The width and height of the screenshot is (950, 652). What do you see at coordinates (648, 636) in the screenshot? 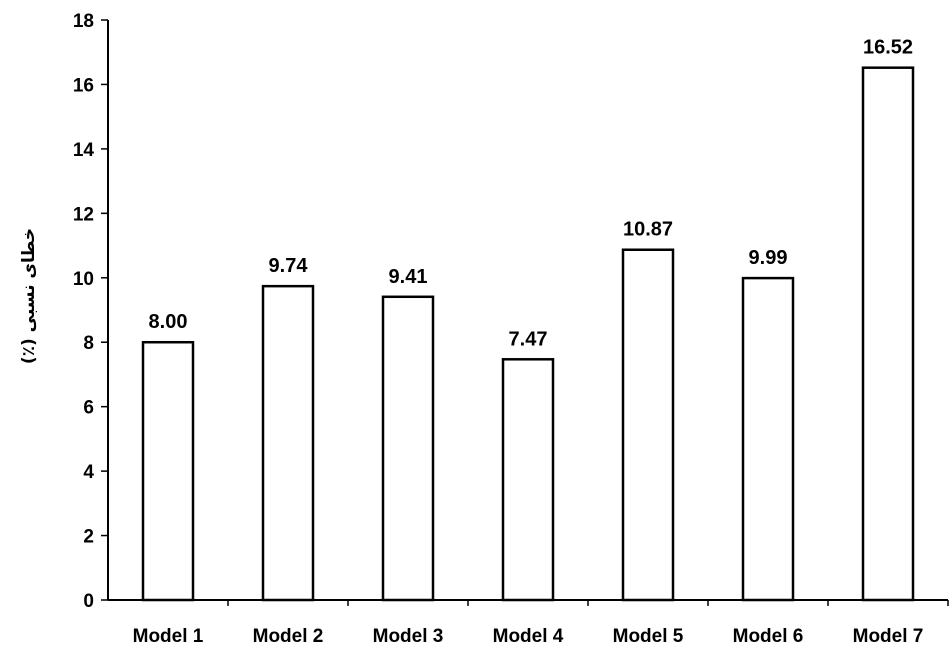
I see `x-category-label: Model 5` at bounding box center [648, 636].